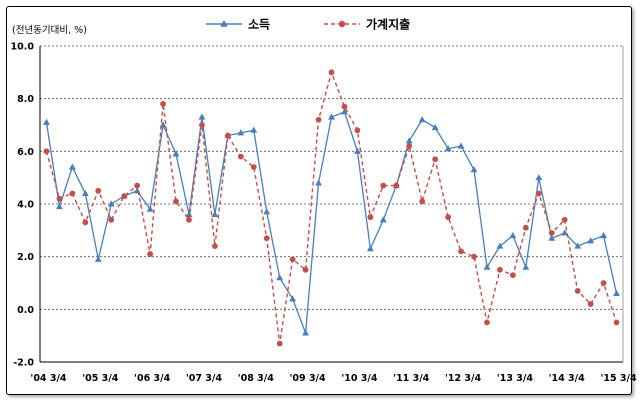 The width and height of the screenshot is (640, 403). What do you see at coordinates (411, 378) in the screenshot?
I see `x-tick-label: '11 3/4` at bounding box center [411, 378].